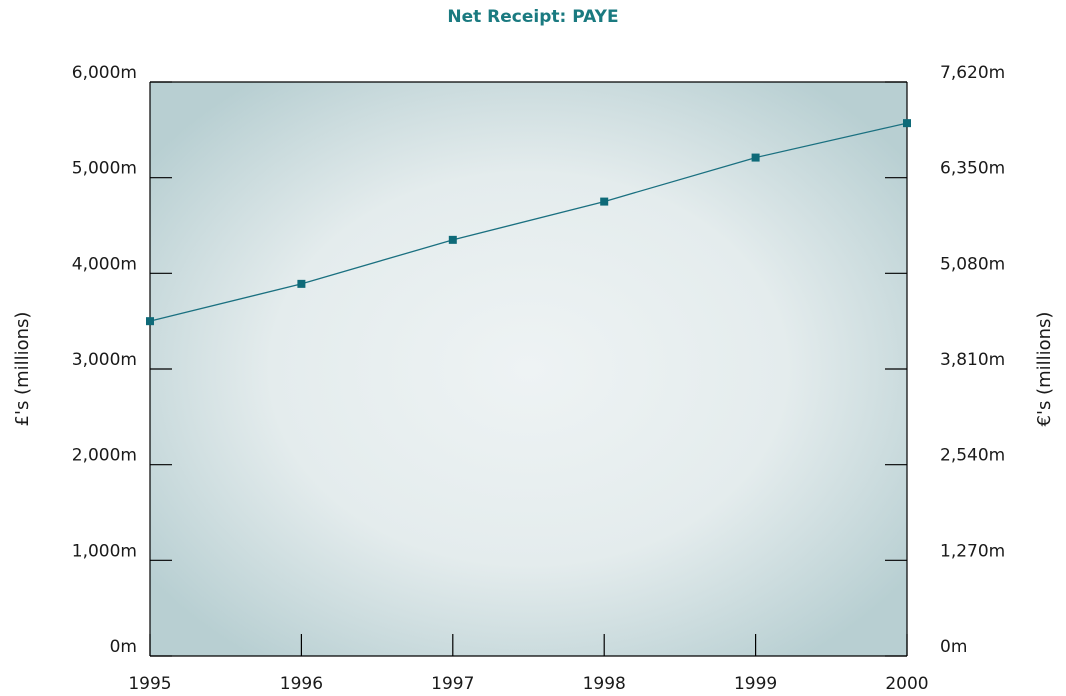  What do you see at coordinates (972, 360) in the screenshot?
I see `right-tick-label: 3,810m` at bounding box center [972, 360].